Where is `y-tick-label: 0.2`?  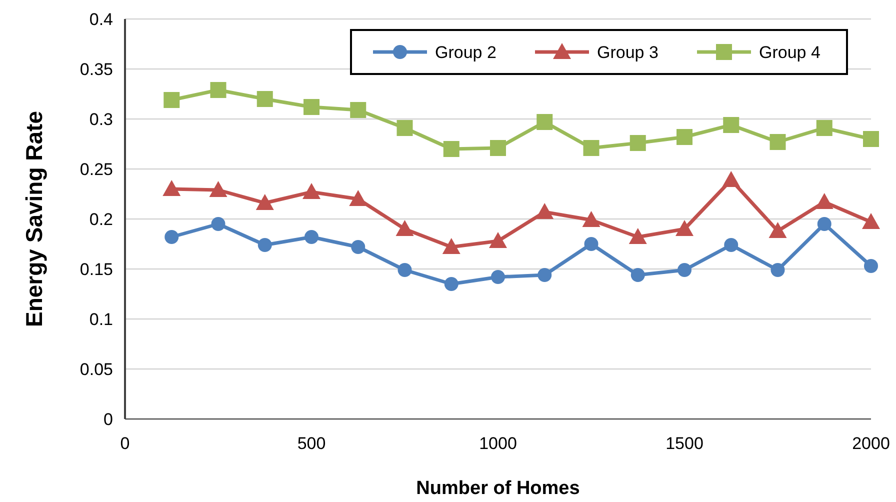 y-tick-label: 0.2 is located at coordinates (101, 219).